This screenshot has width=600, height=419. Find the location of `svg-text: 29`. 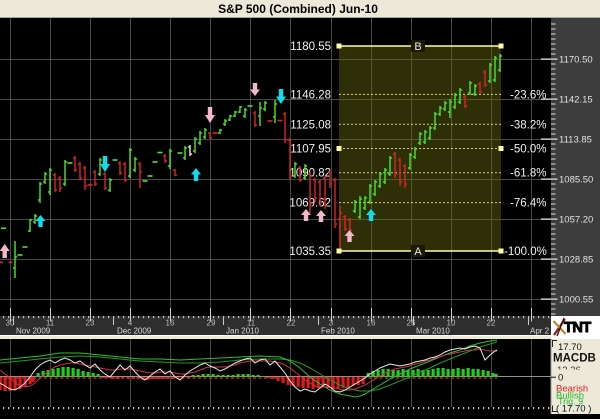

svg-text: 29 is located at coordinates (211, 323).